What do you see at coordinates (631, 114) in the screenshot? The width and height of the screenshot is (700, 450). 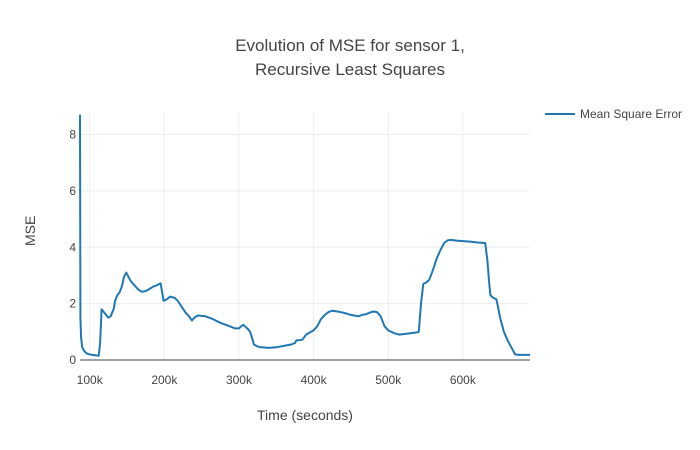 I see `legend-label-mse: Mean Square Error` at bounding box center [631, 114].